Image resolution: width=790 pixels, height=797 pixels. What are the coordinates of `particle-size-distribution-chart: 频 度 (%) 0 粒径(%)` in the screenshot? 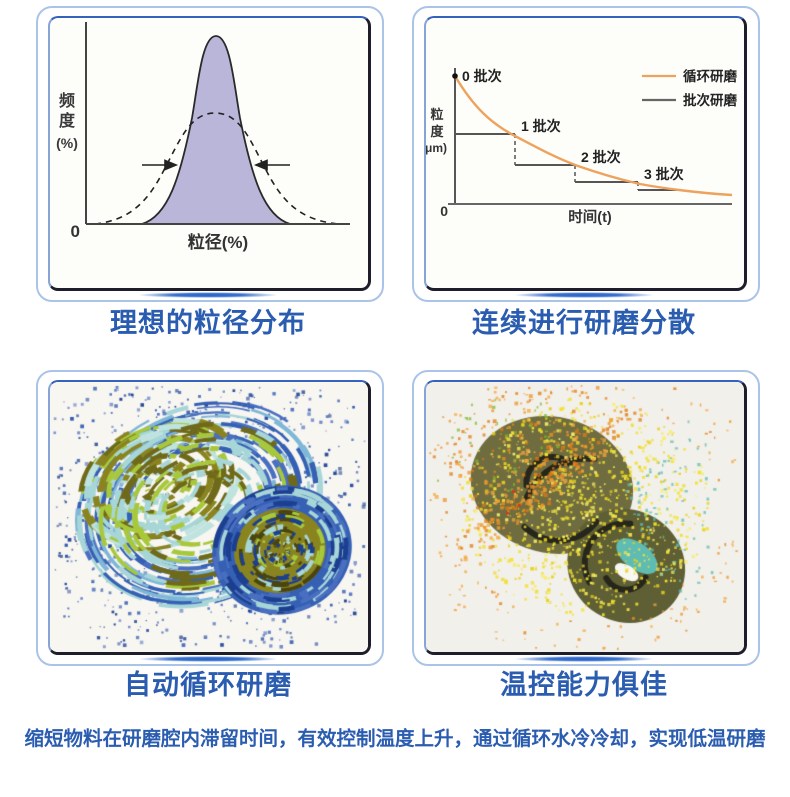 It's located at (203, 137).